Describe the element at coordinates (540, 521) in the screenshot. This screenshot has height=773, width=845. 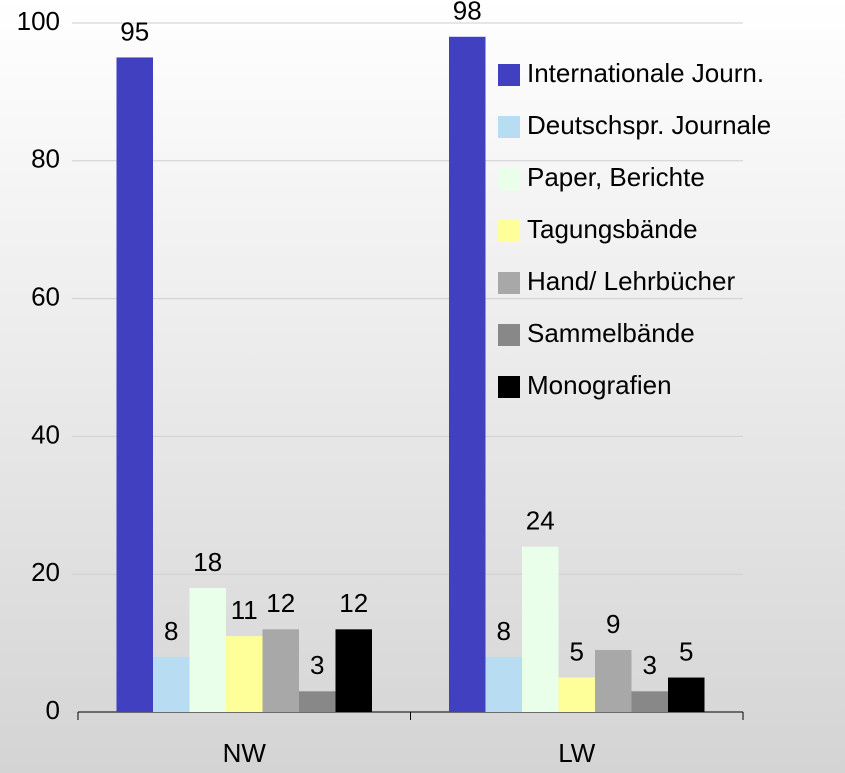
I see `data-label: 24` at that location.